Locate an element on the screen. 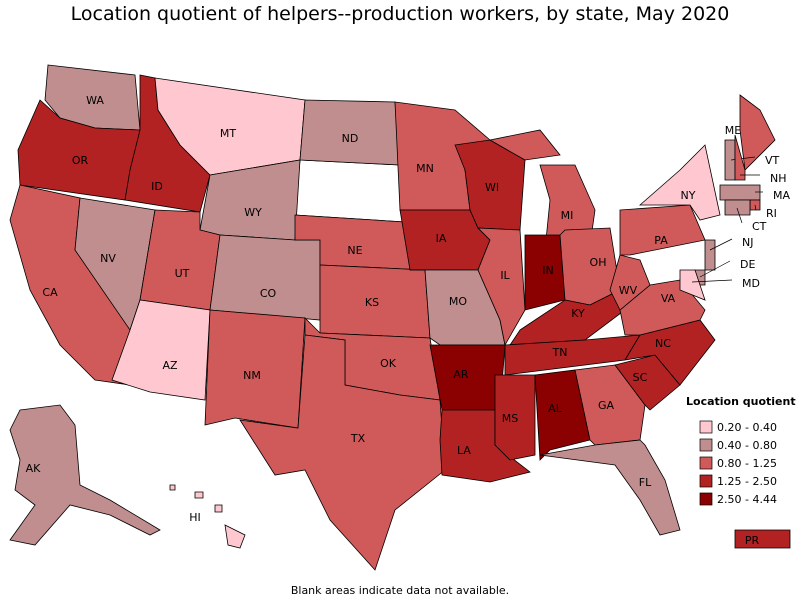 This screenshot has height=600, width=800. state-label: MT is located at coordinates (228, 133).